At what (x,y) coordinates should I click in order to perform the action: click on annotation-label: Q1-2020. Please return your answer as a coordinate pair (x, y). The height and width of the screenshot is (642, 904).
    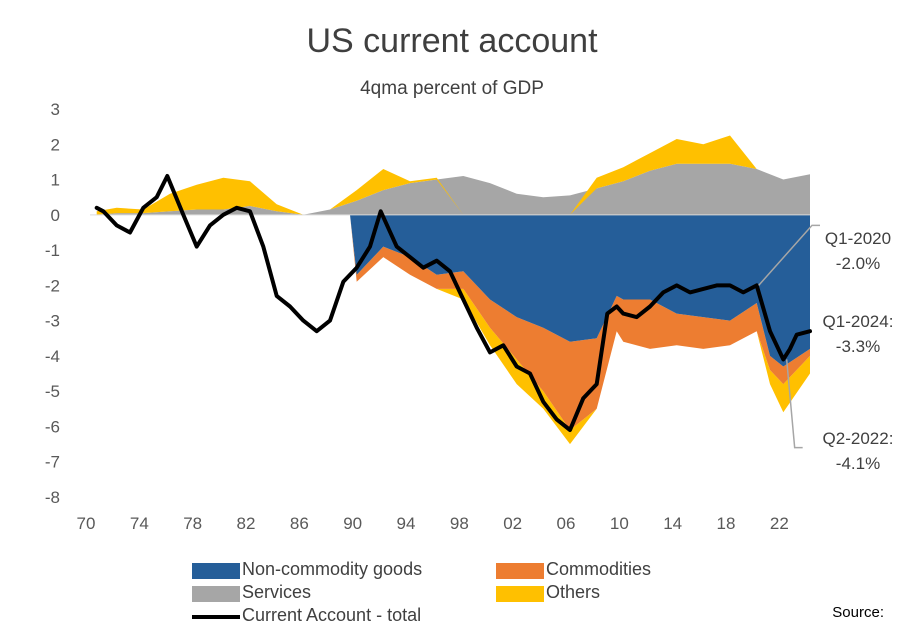
    Looking at the image, I should click on (858, 238).